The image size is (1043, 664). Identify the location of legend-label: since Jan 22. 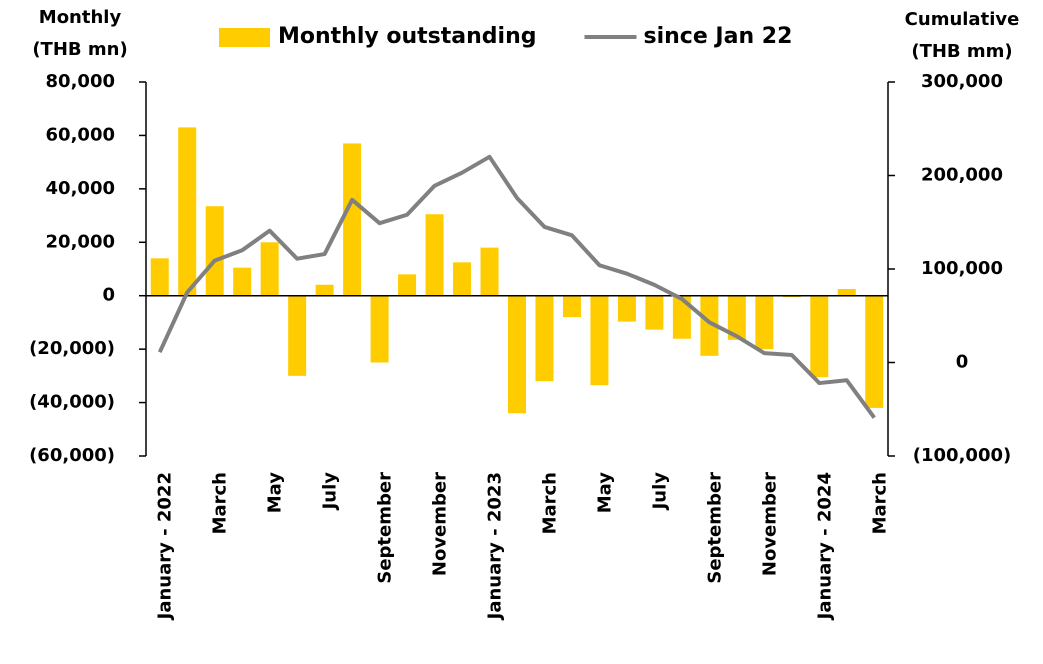
(718, 36).